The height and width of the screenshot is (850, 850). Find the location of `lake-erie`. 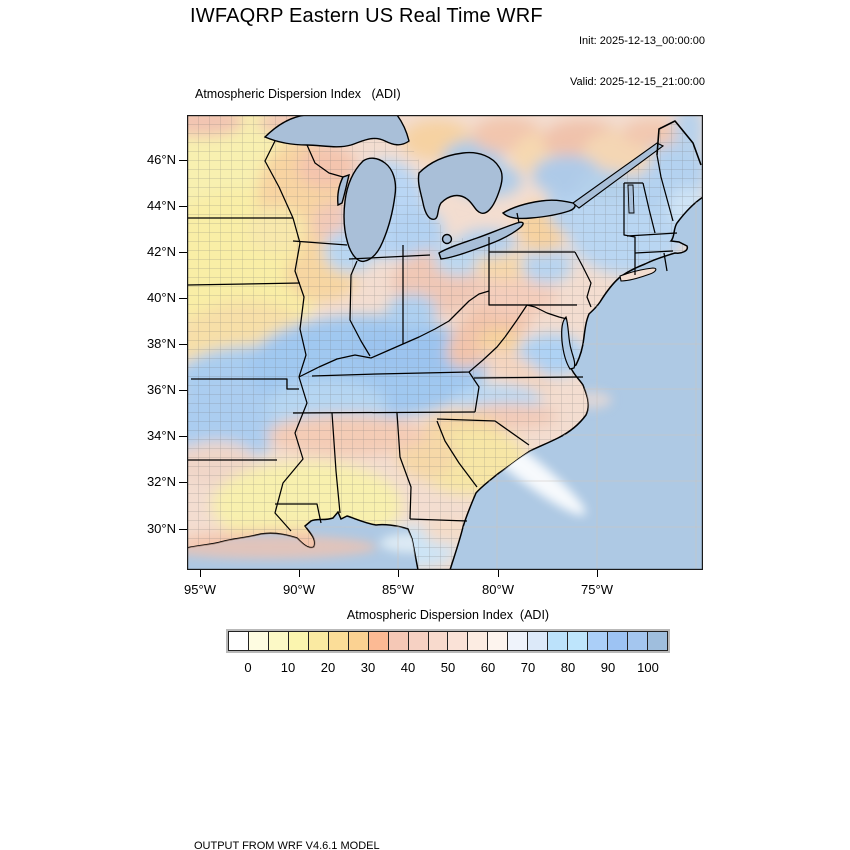

lake-erie is located at coordinates (481, 240).